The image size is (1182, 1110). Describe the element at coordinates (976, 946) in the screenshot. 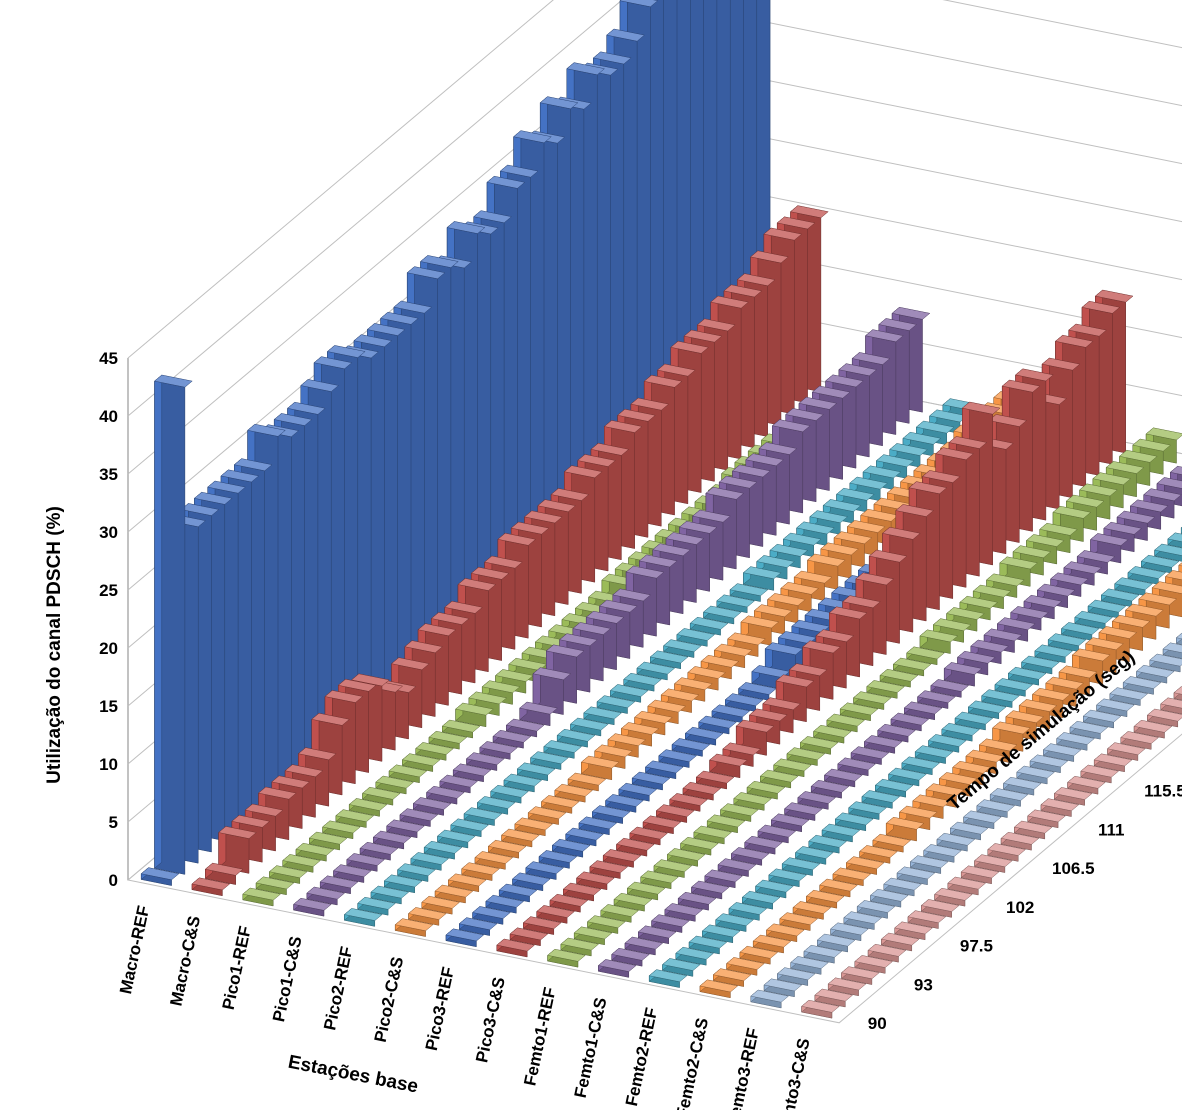

I see `z-tick-label: 97.5` at that location.